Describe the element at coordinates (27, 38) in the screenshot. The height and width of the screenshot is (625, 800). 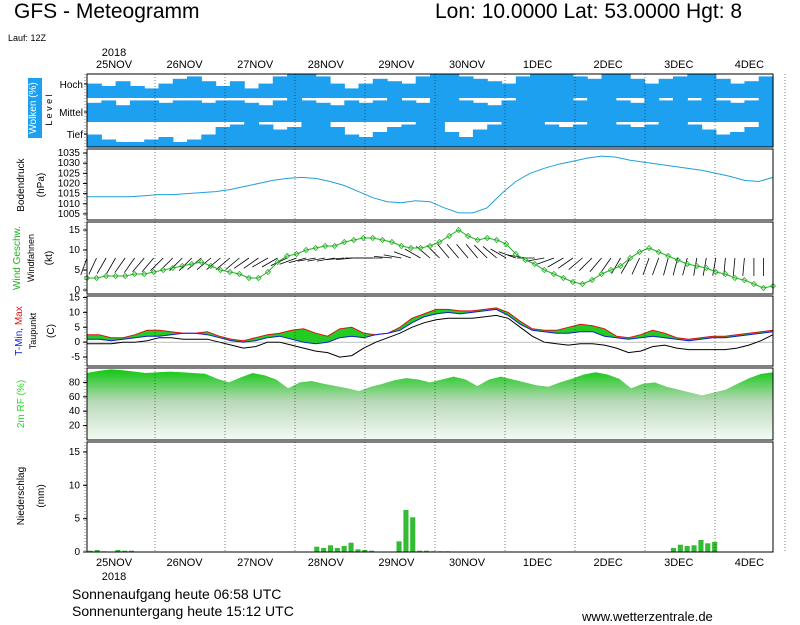
I see `run-label: Lauf: 12Z` at that location.